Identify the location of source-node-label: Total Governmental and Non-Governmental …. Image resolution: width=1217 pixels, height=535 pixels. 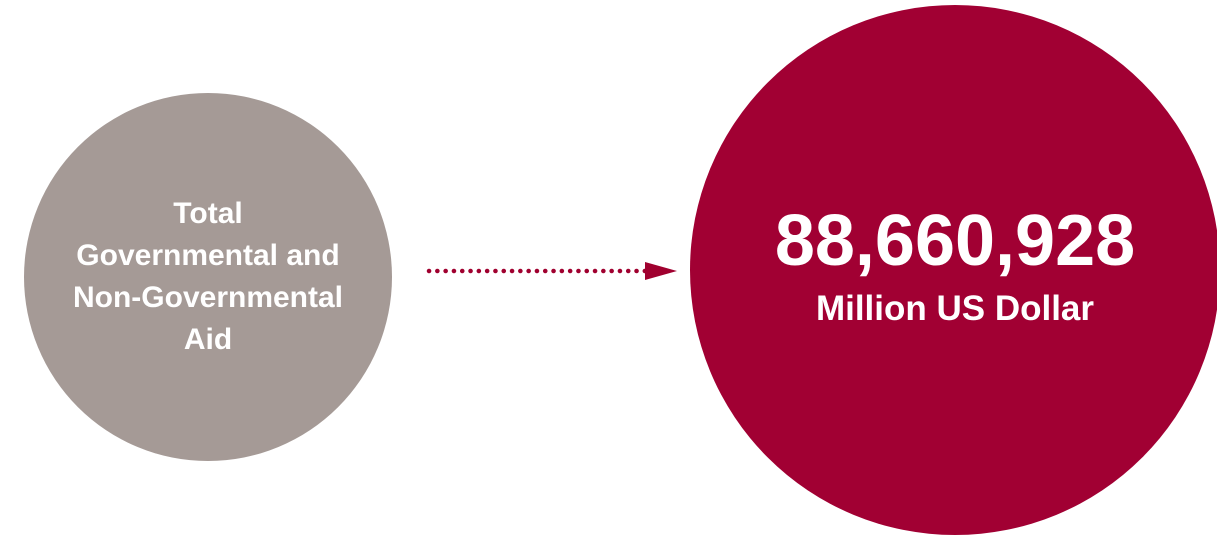
(208, 276).